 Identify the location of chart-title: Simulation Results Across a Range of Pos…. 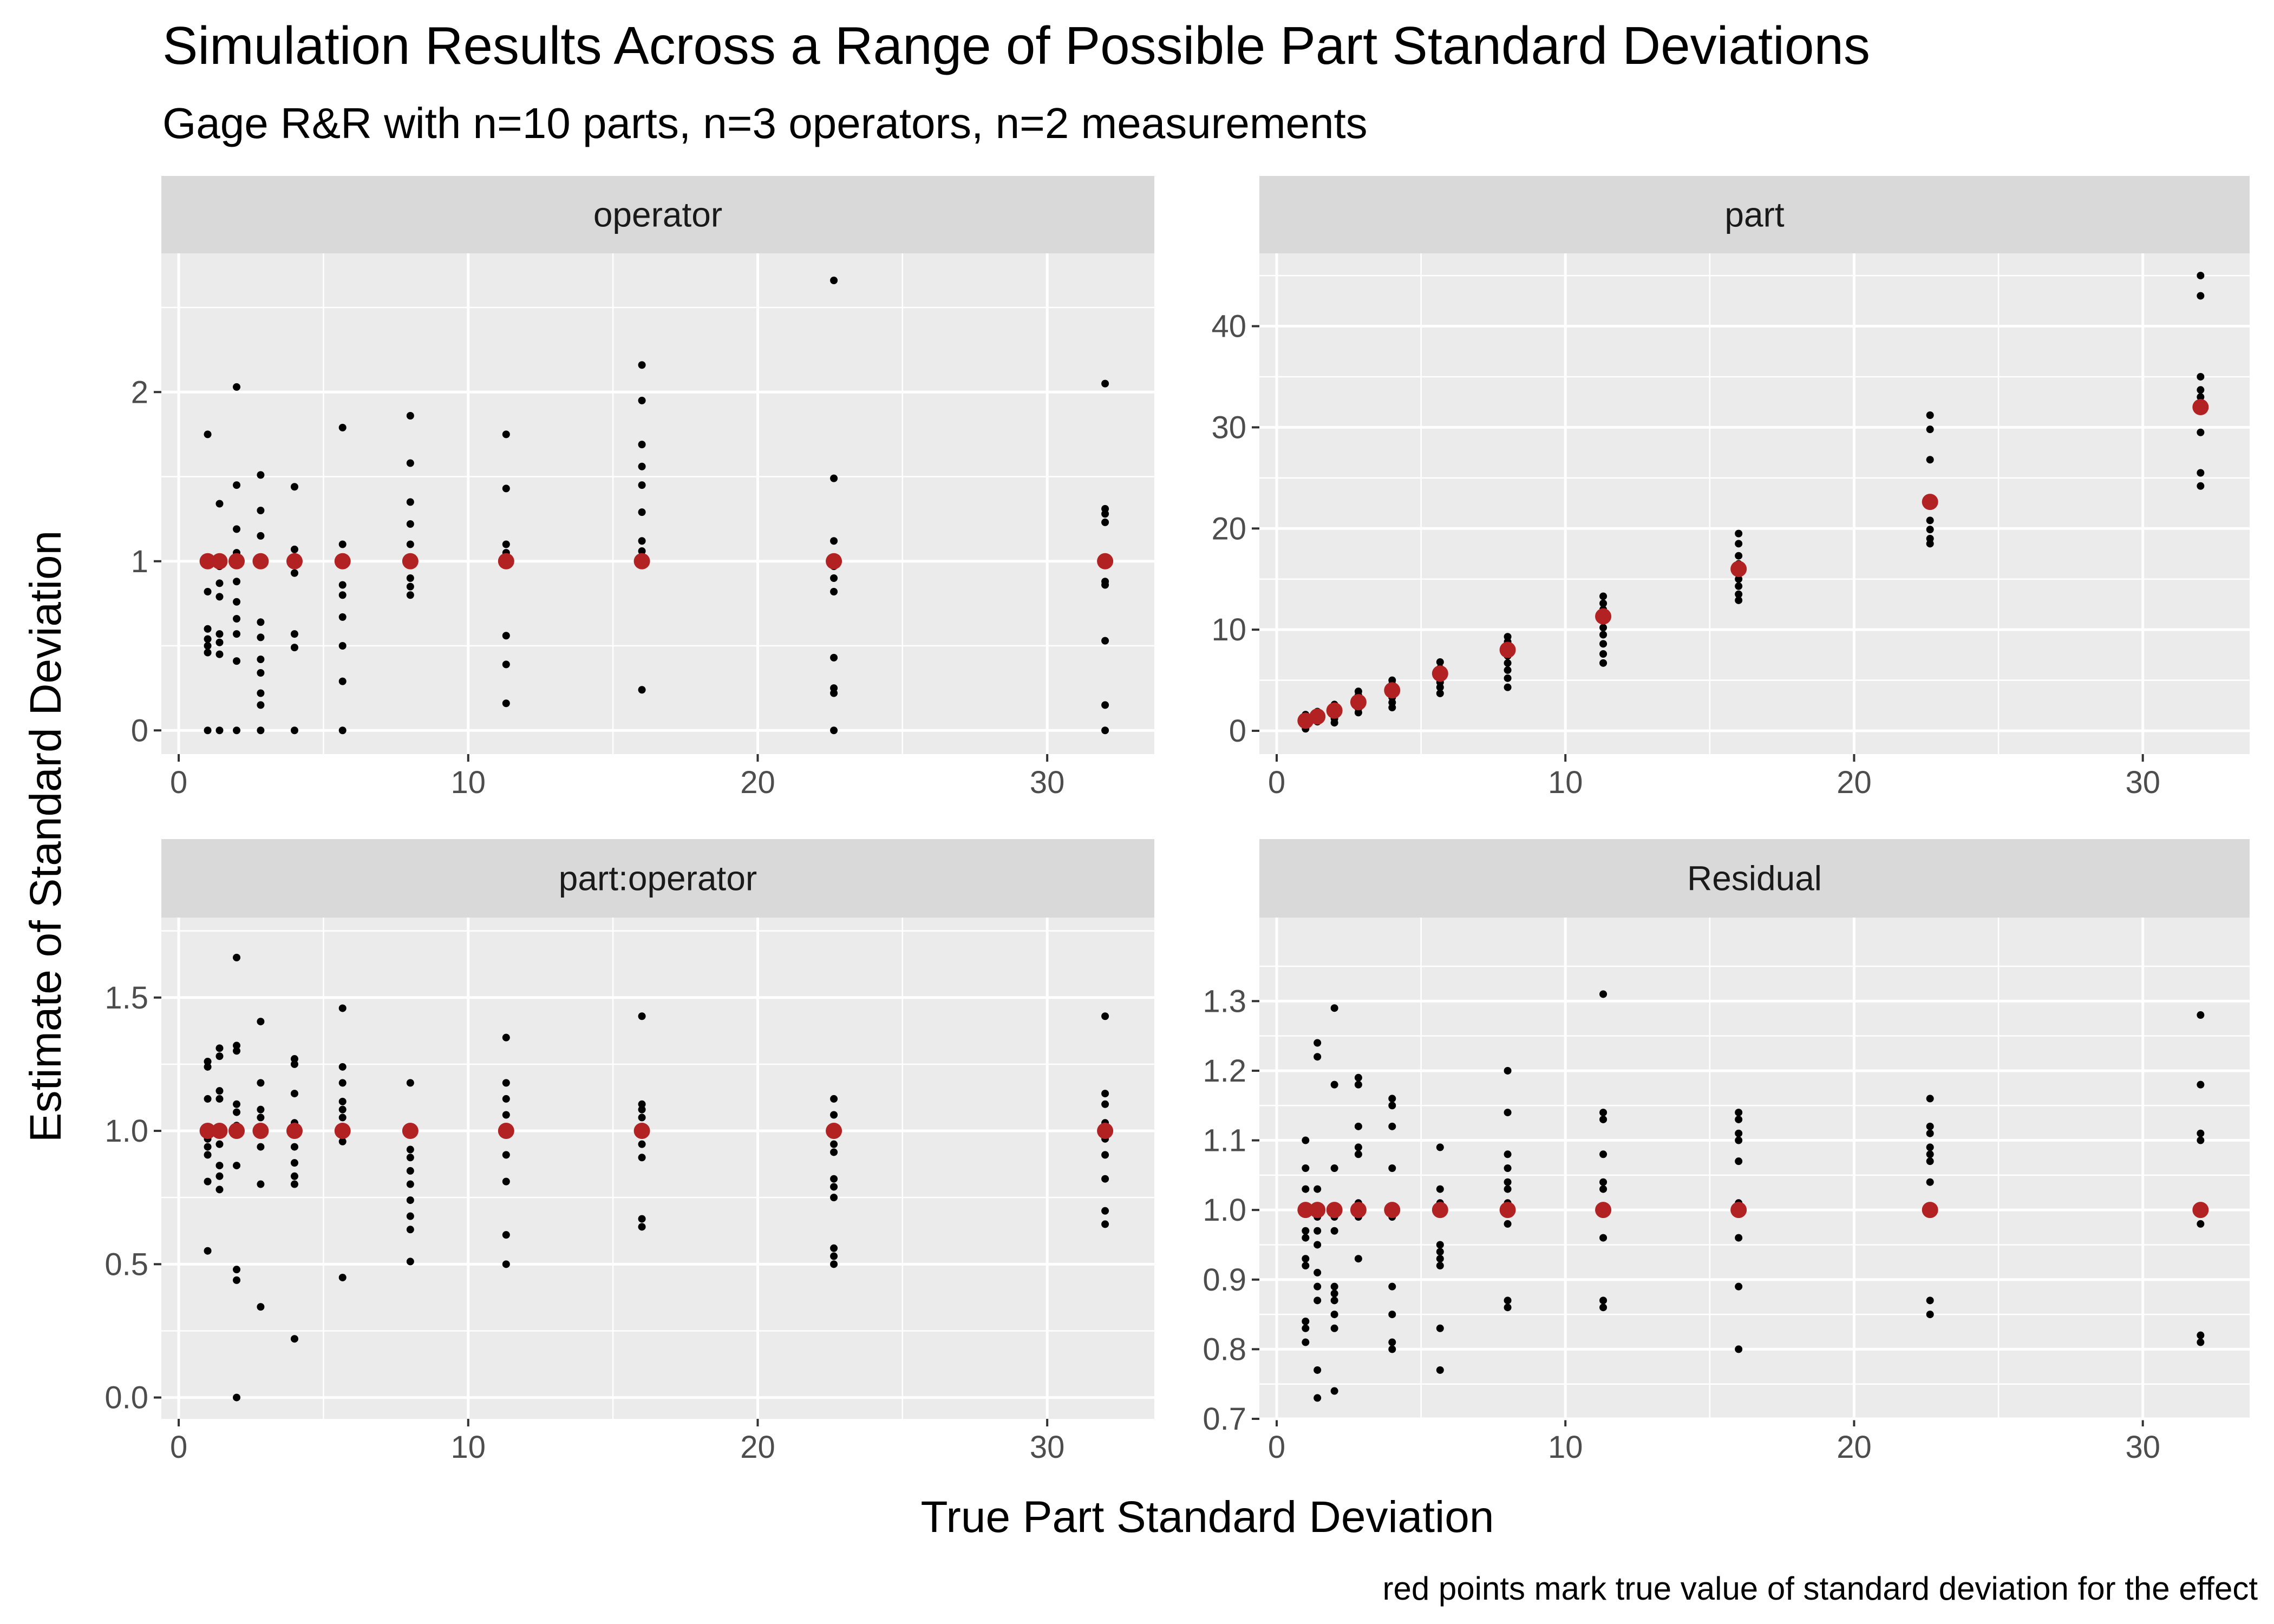
(1016, 45).